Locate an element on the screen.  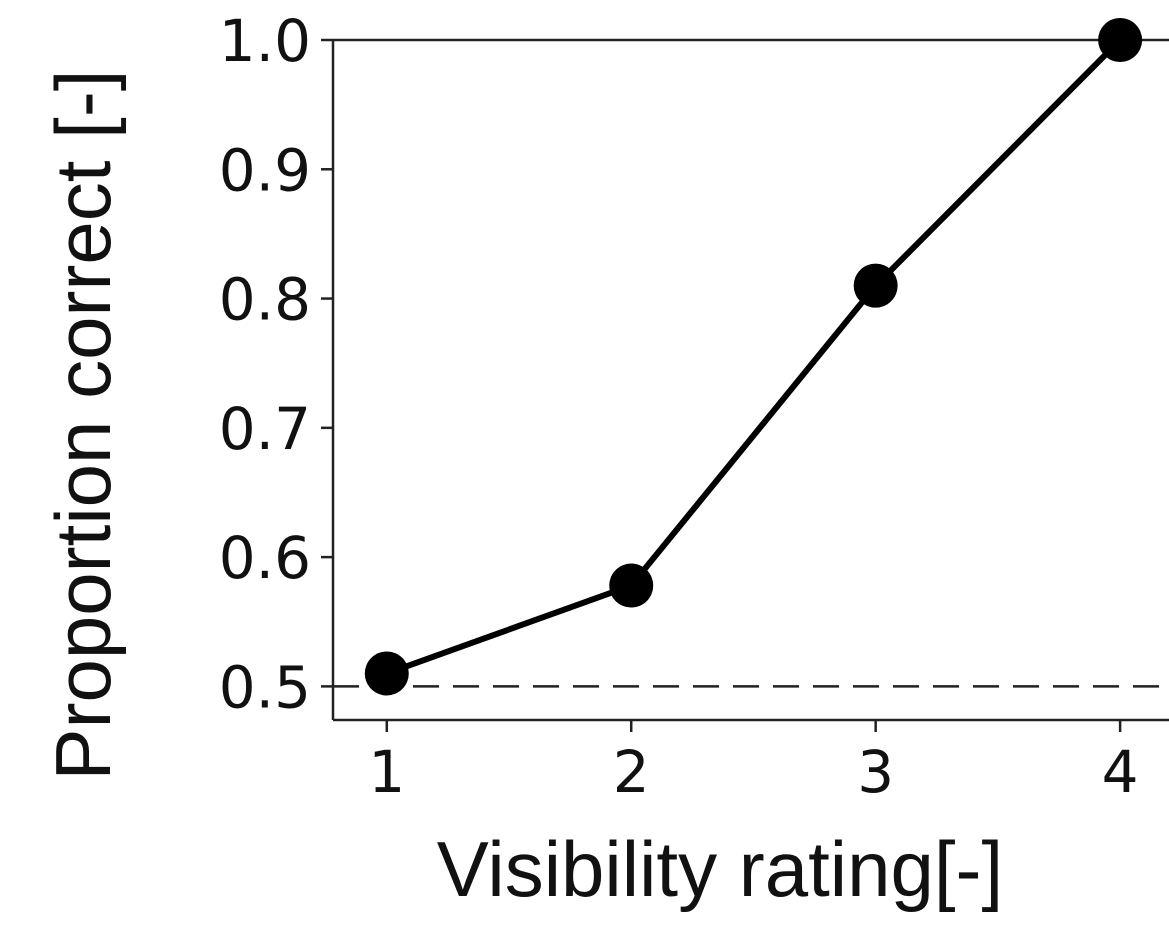
y-axis-ticks: 0.5 0.6 0.7 0.8 0.9 1.0 is located at coordinates (276, 364).